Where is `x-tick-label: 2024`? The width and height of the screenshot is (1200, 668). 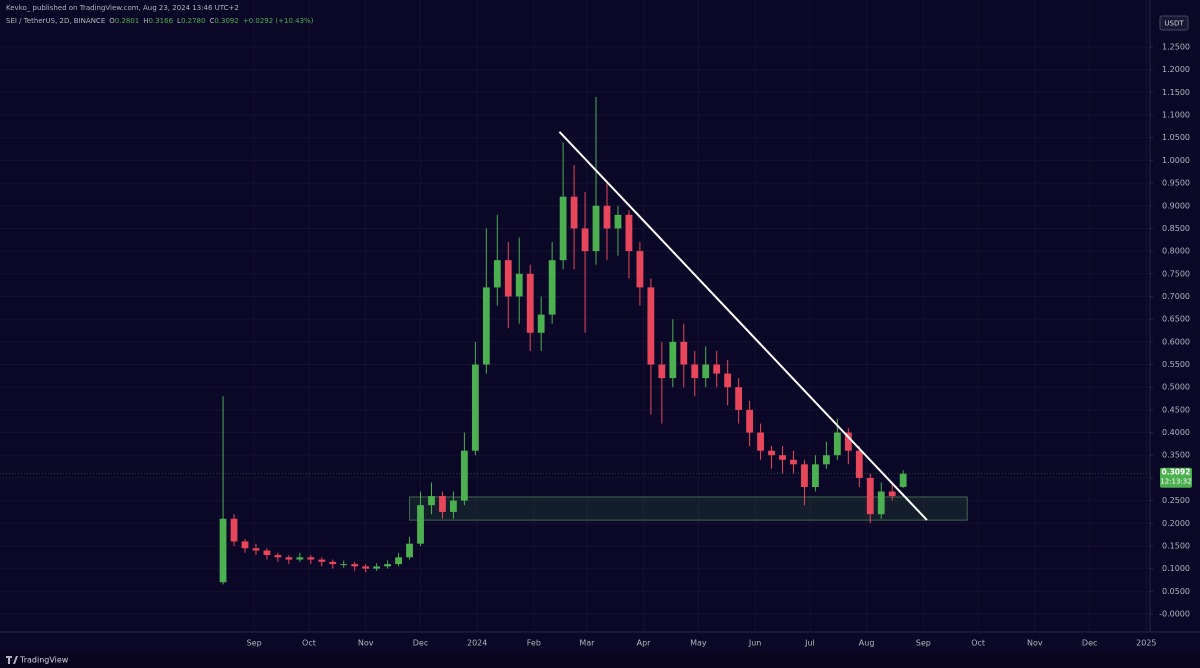 x-tick-label: 2024 is located at coordinates (477, 643).